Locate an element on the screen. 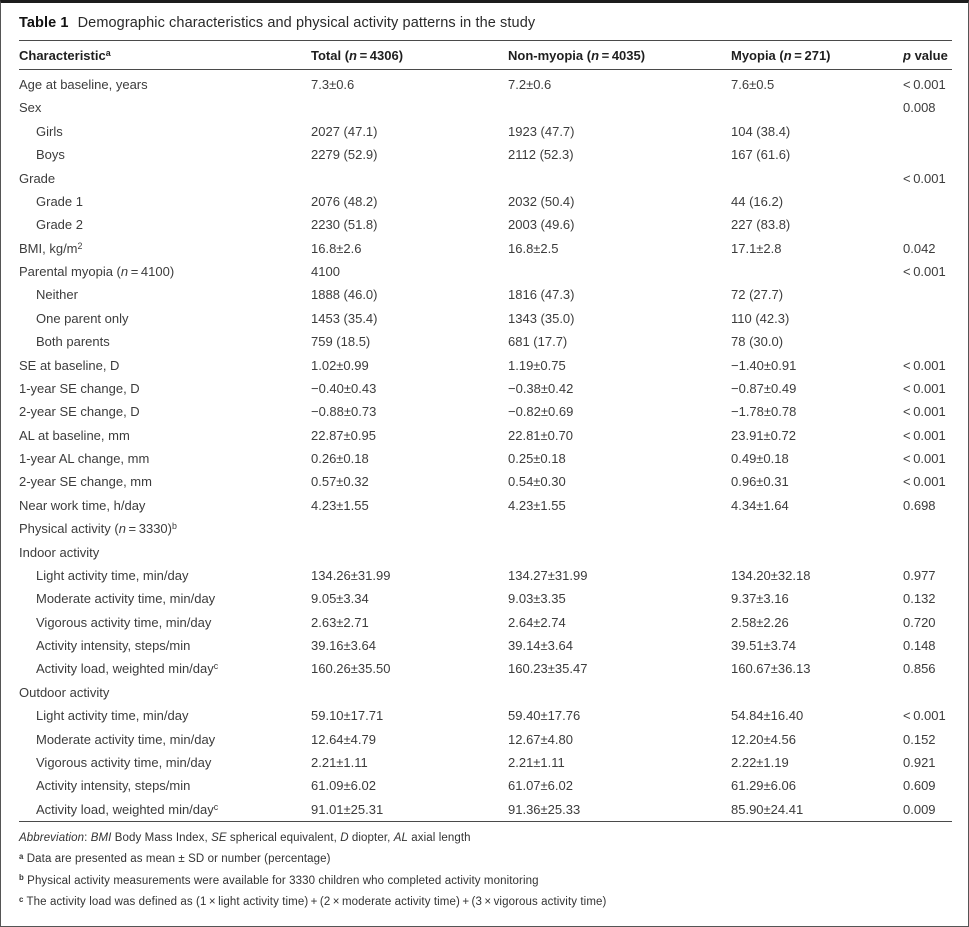  cell-total: 759 (18.5) is located at coordinates (341, 342).